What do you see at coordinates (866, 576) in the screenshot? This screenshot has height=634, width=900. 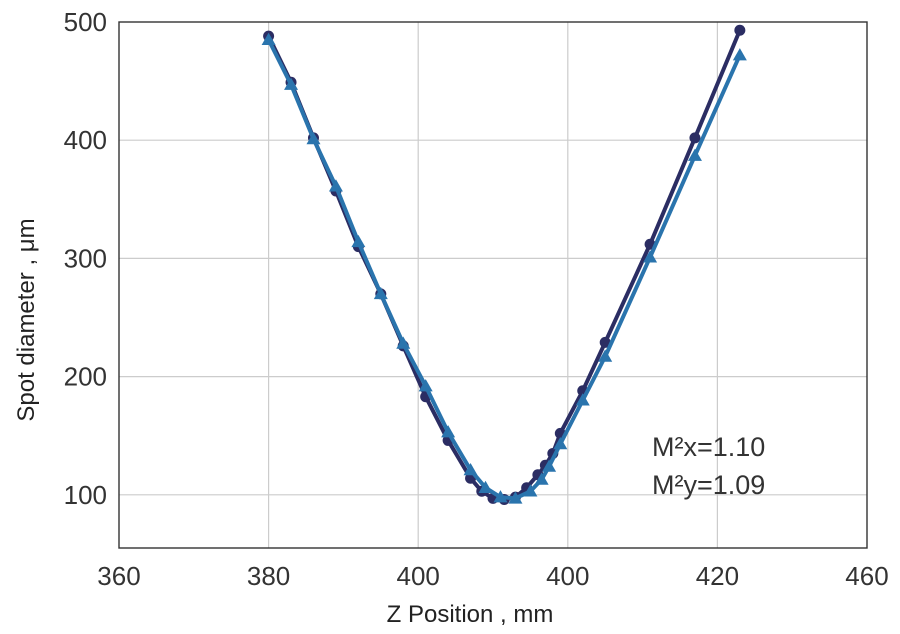 I see `x-tick-label: 460` at bounding box center [866, 576].